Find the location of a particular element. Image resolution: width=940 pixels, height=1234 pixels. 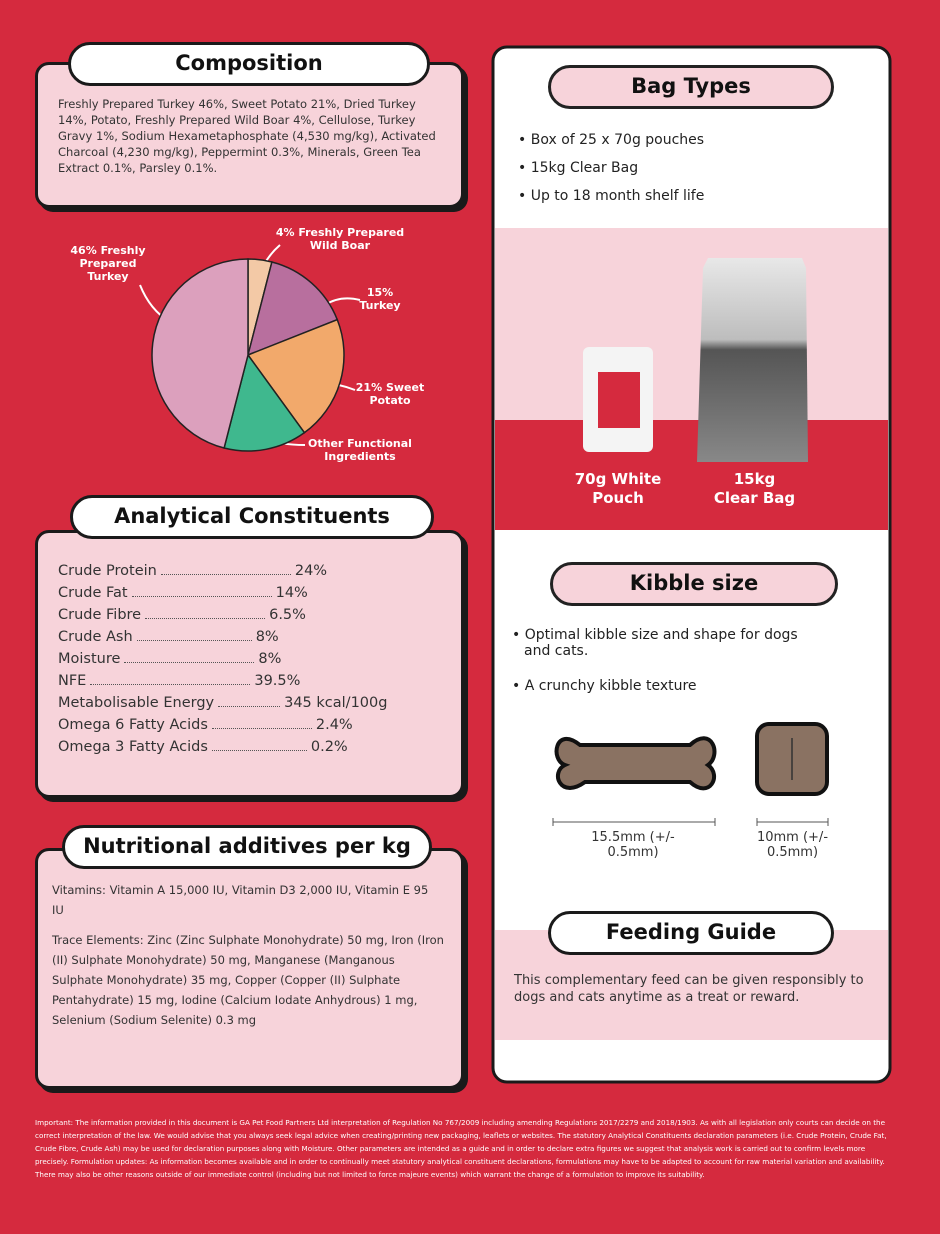

constituent-name: Omega 6 Fatty Acids is located at coordinates (133, 725).